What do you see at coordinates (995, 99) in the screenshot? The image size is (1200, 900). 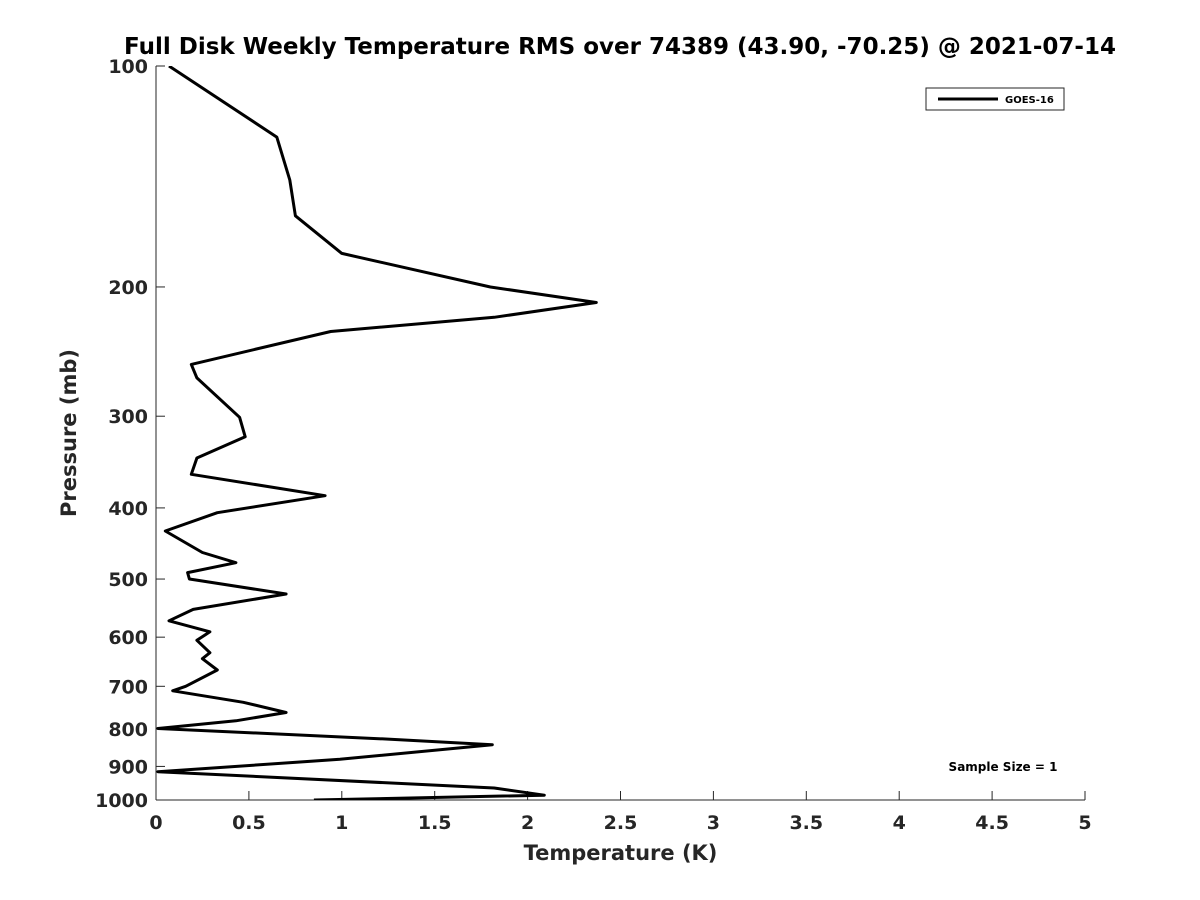 I see `legend: GOES-16` at bounding box center [995, 99].